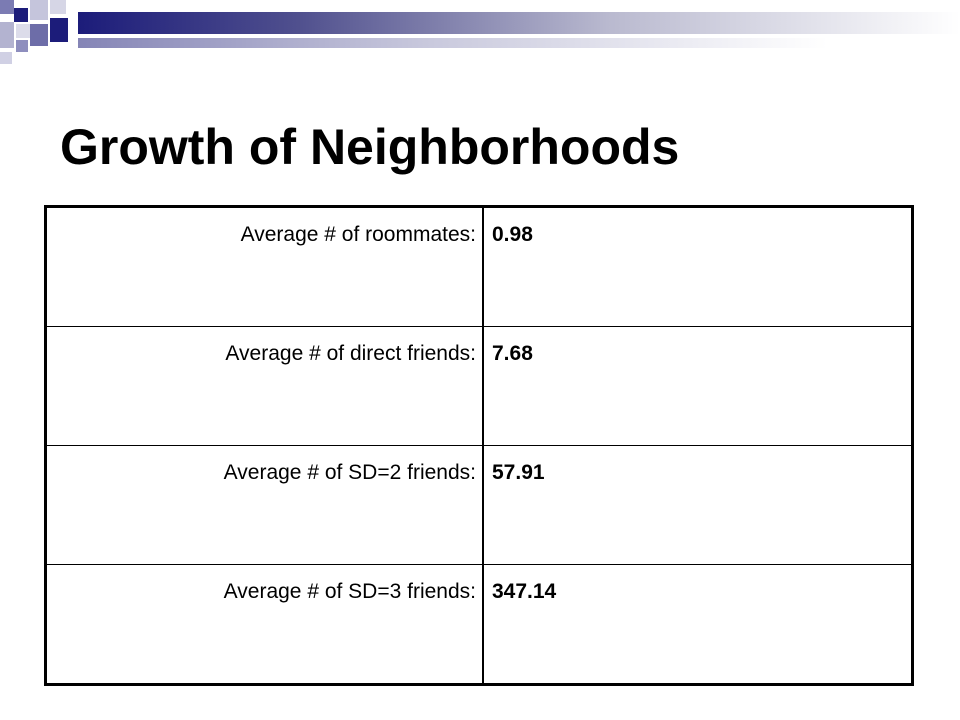  What do you see at coordinates (698, 386) in the screenshot?
I see `row-value: 7.68` at bounding box center [698, 386].